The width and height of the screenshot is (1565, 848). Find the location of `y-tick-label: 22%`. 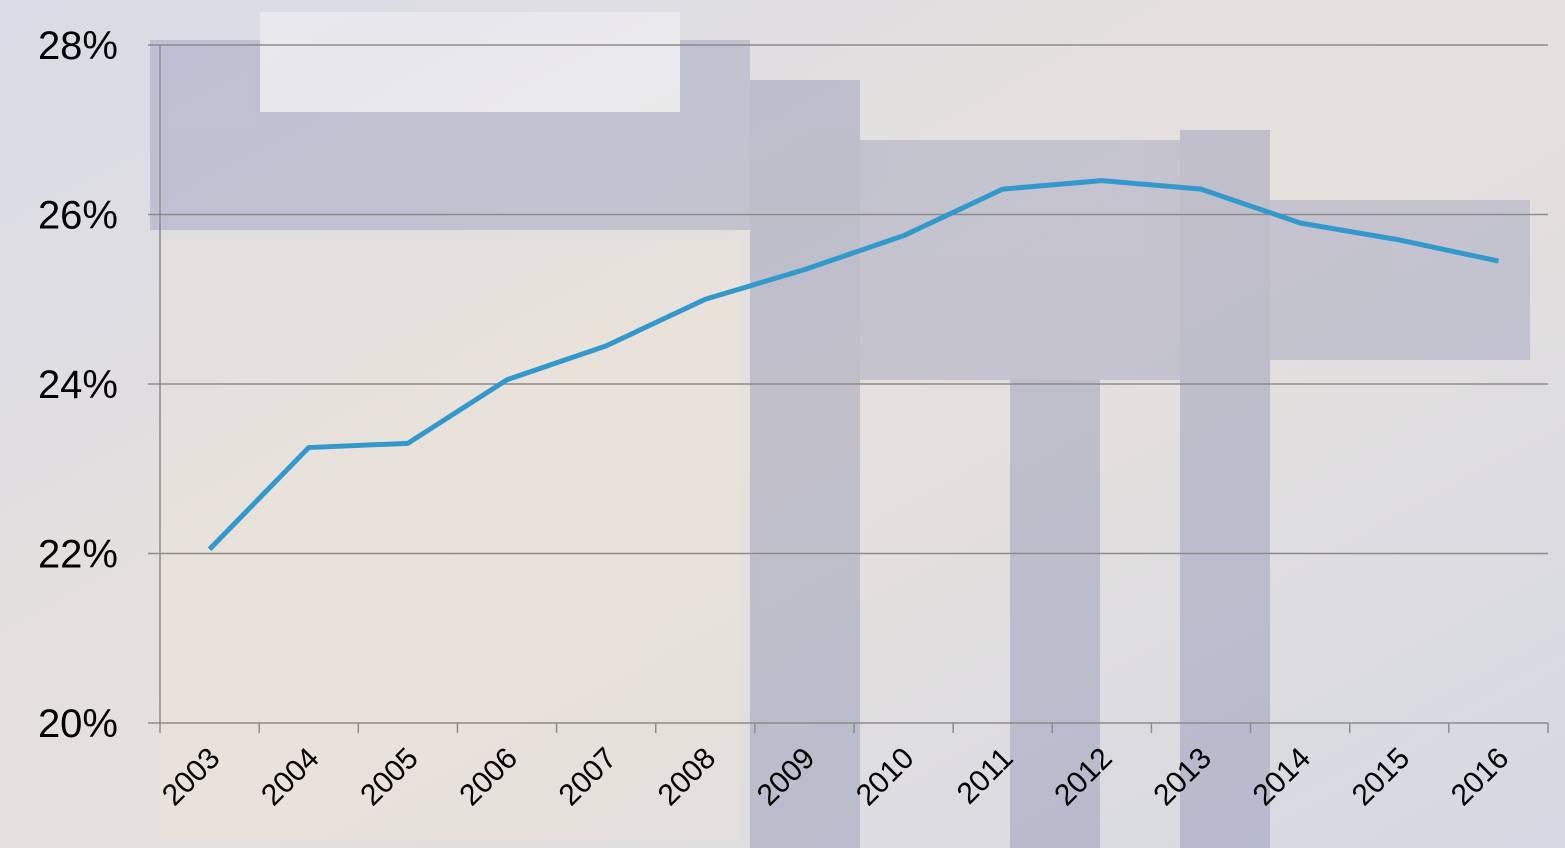

y-tick-label: 22% is located at coordinates (78, 555).